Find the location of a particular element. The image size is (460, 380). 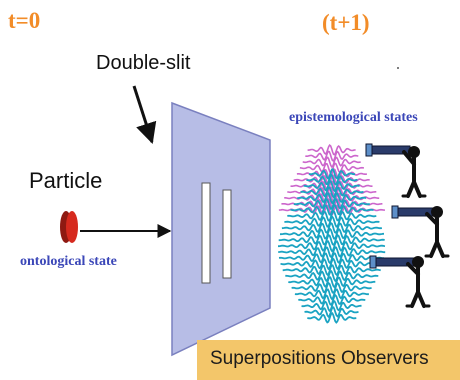

slit-panel is located at coordinates (221, 229).